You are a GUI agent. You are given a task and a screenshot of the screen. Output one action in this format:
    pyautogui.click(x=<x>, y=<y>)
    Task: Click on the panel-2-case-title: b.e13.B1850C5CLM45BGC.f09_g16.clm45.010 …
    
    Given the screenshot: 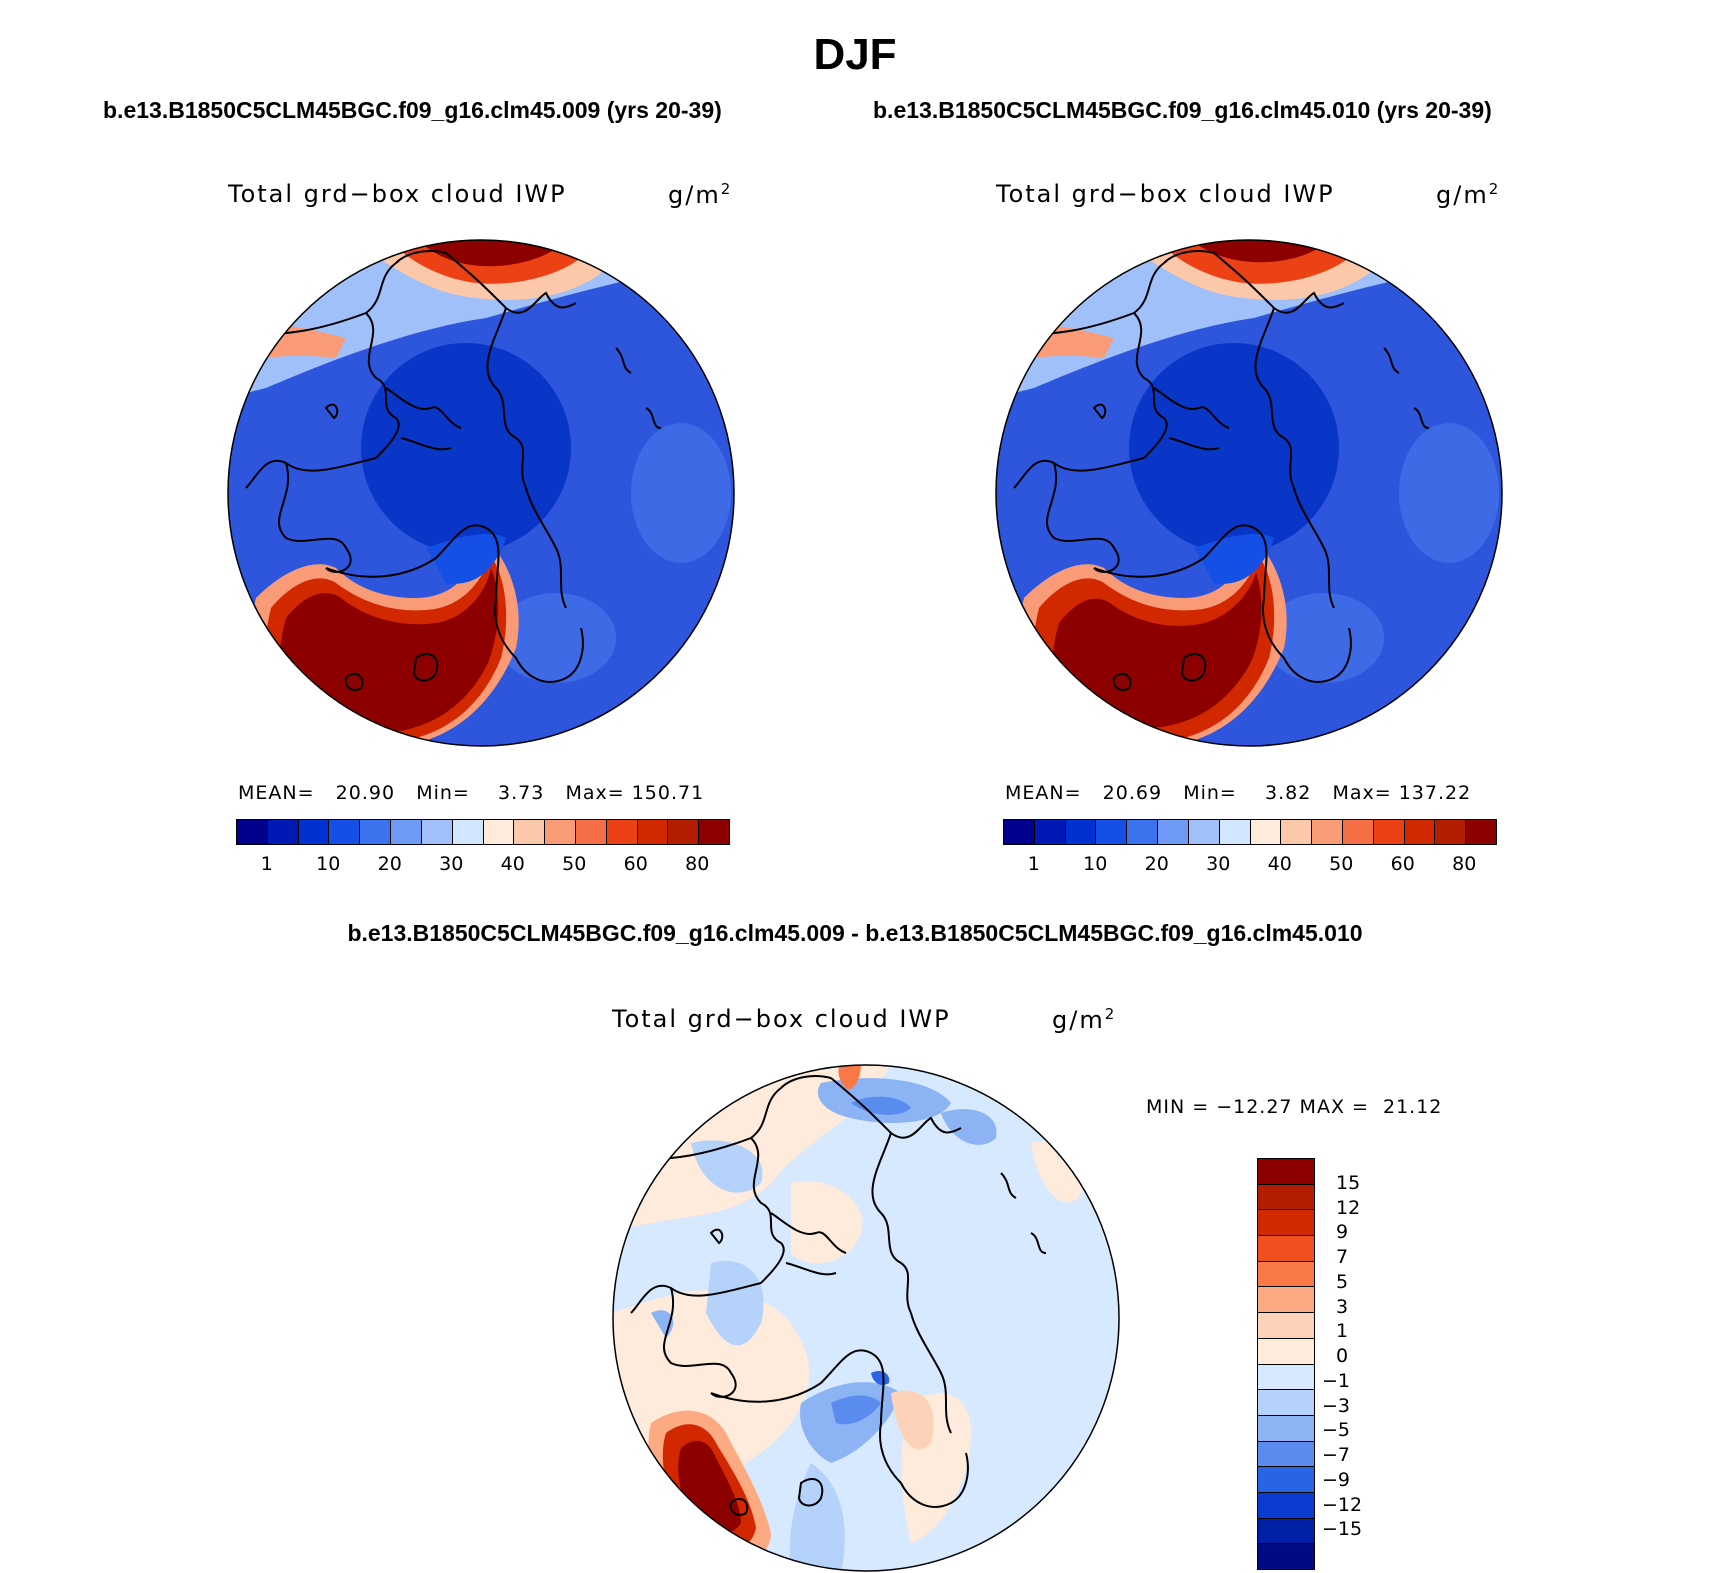 What is the action you would take?
    pyautogui.click(x=1182, y=110)
    